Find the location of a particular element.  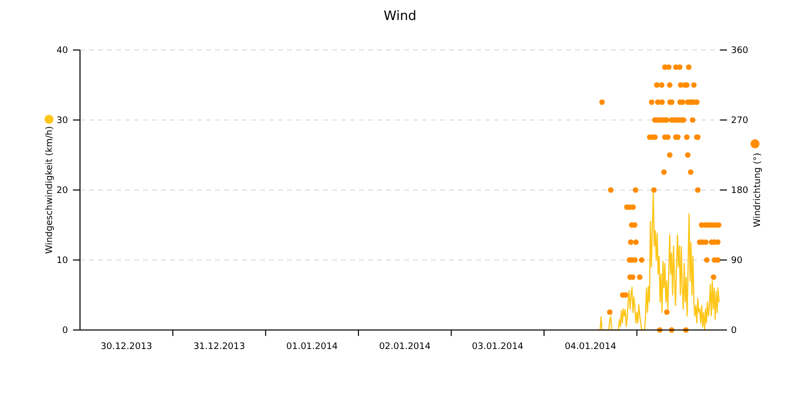

y-tick-label: 30 is located at coordinates (62, 121).